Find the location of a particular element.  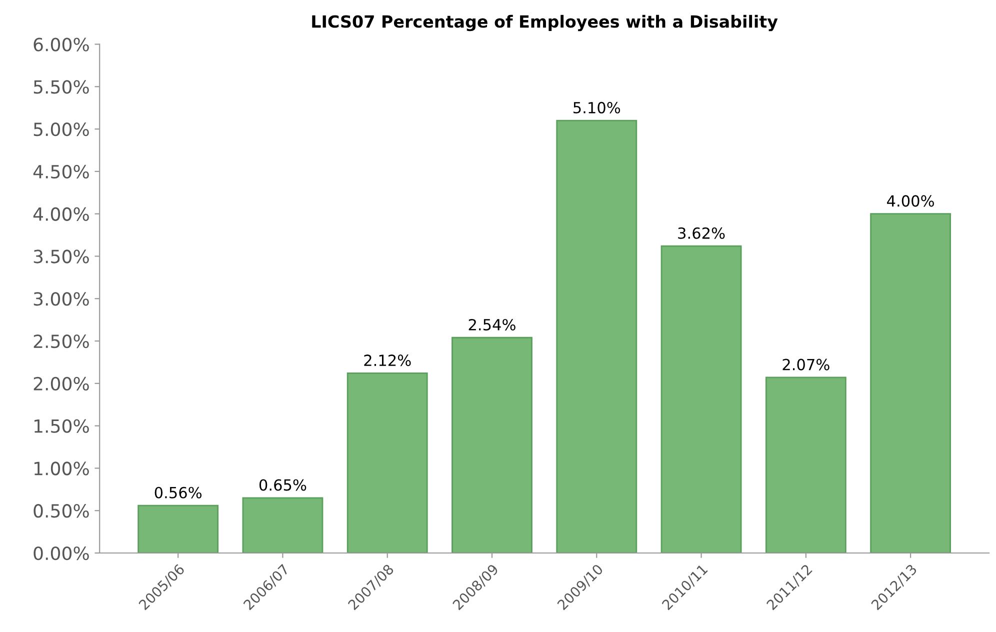

y-tick-label: 2.50% is located at coordinates (61, 341).